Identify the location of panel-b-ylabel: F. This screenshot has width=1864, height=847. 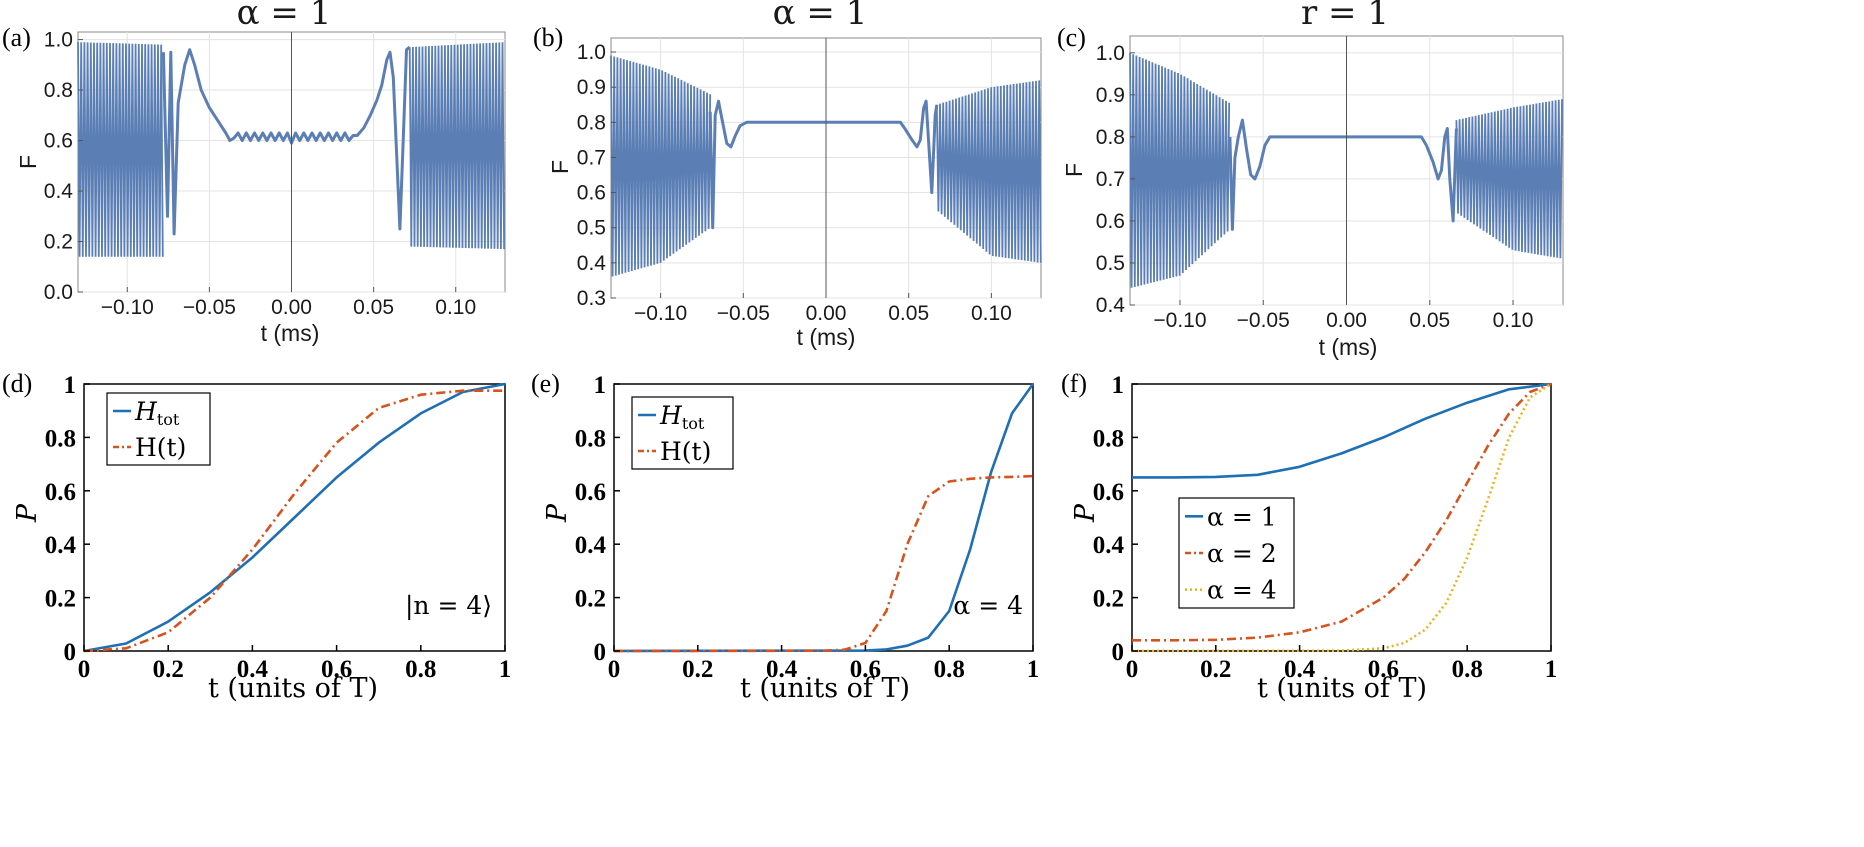
(560, 167).